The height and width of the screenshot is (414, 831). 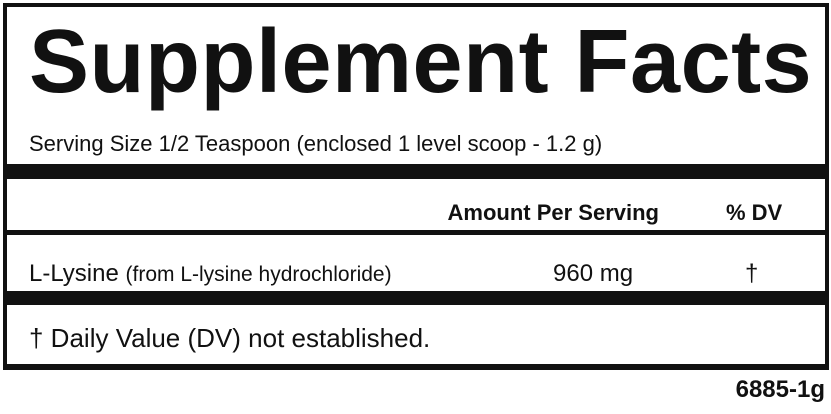 I want to click on thin-divider, so click(x=416, y=232).